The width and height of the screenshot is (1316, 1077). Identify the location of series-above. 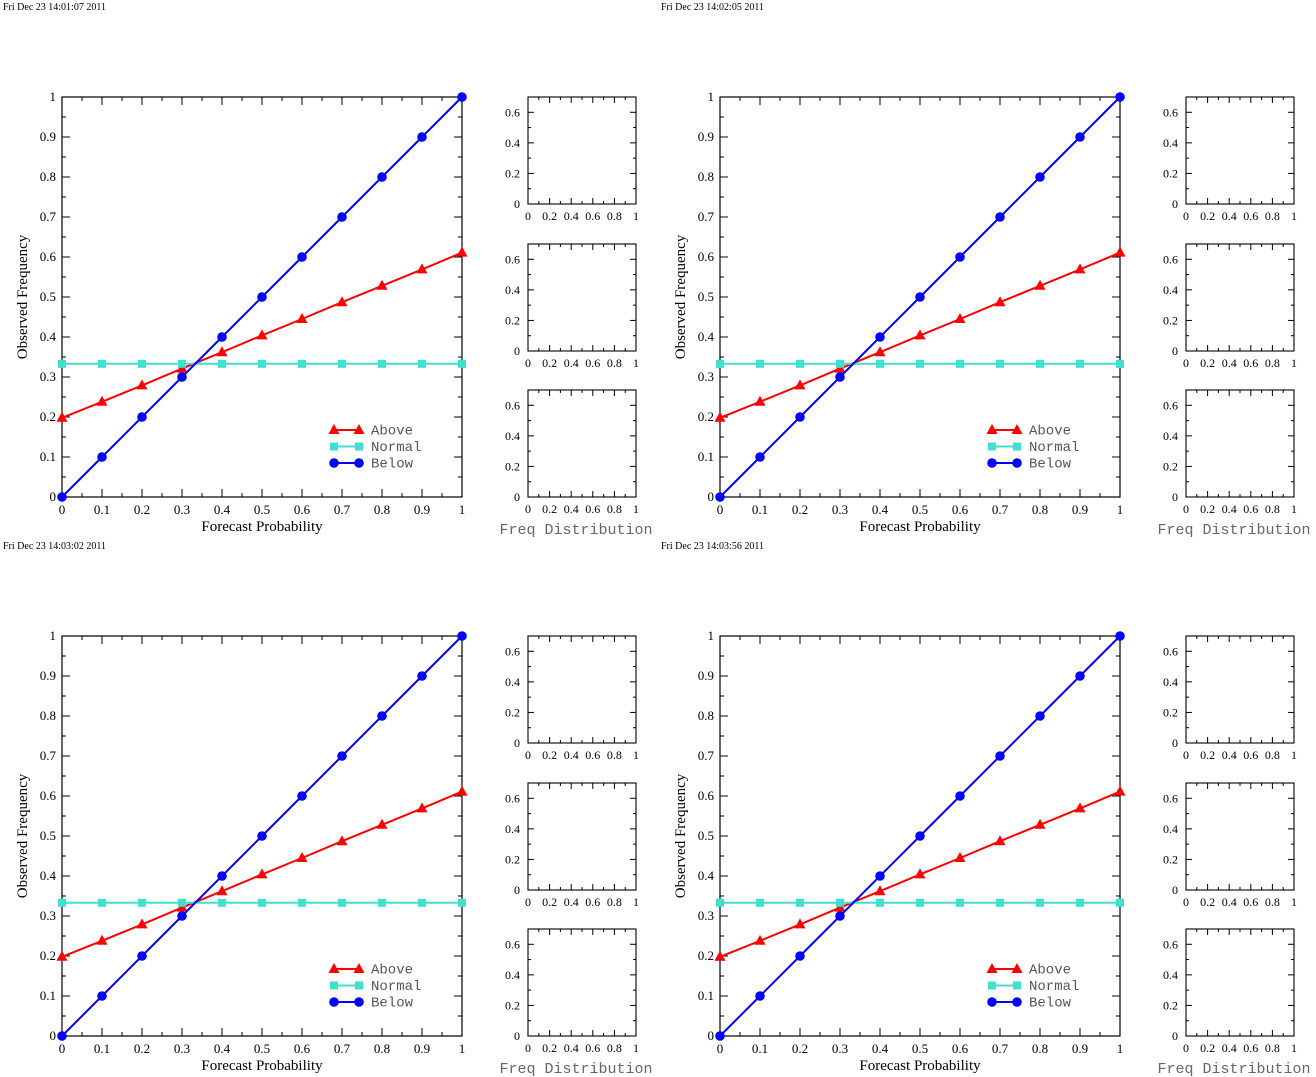
(920, 334).